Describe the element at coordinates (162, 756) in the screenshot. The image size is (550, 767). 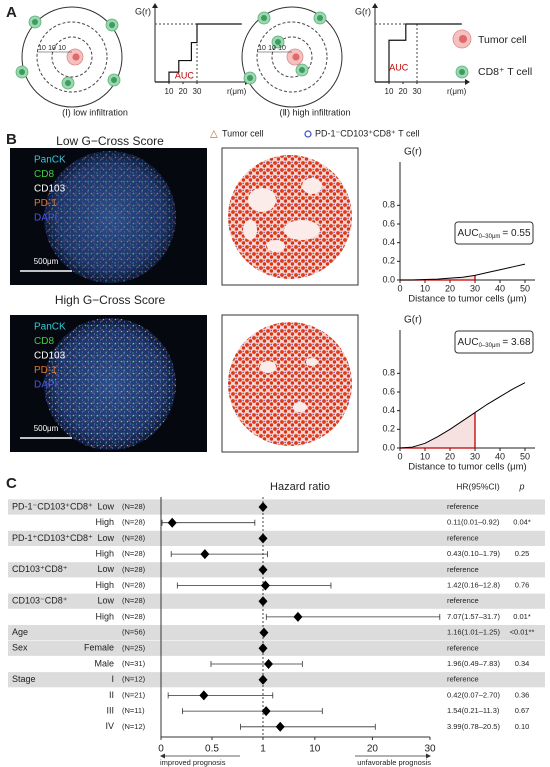
I see `note-arrowhead` at that location.